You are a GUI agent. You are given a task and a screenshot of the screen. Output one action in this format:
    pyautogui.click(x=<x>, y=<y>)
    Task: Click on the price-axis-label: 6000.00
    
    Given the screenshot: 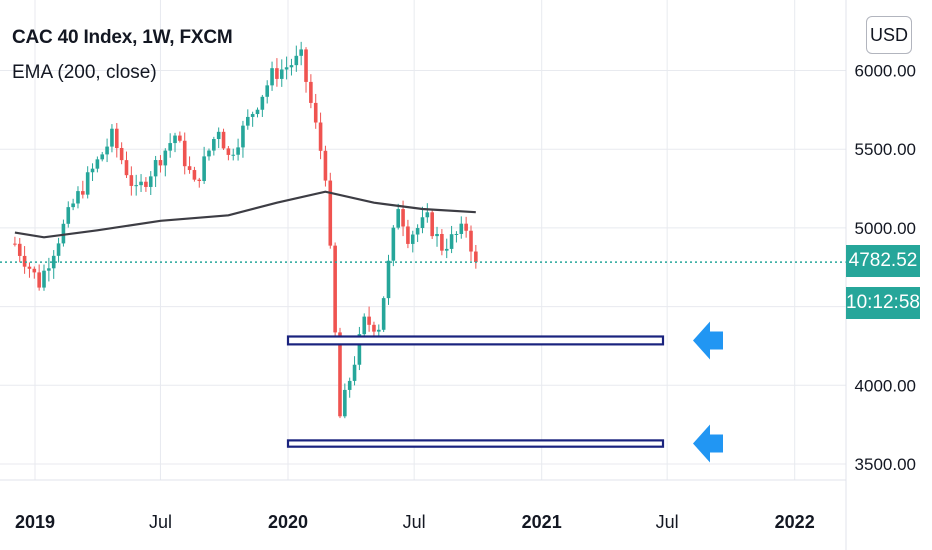 What is the action you would take?
    pyautogui.click(x=885, y=71)
    